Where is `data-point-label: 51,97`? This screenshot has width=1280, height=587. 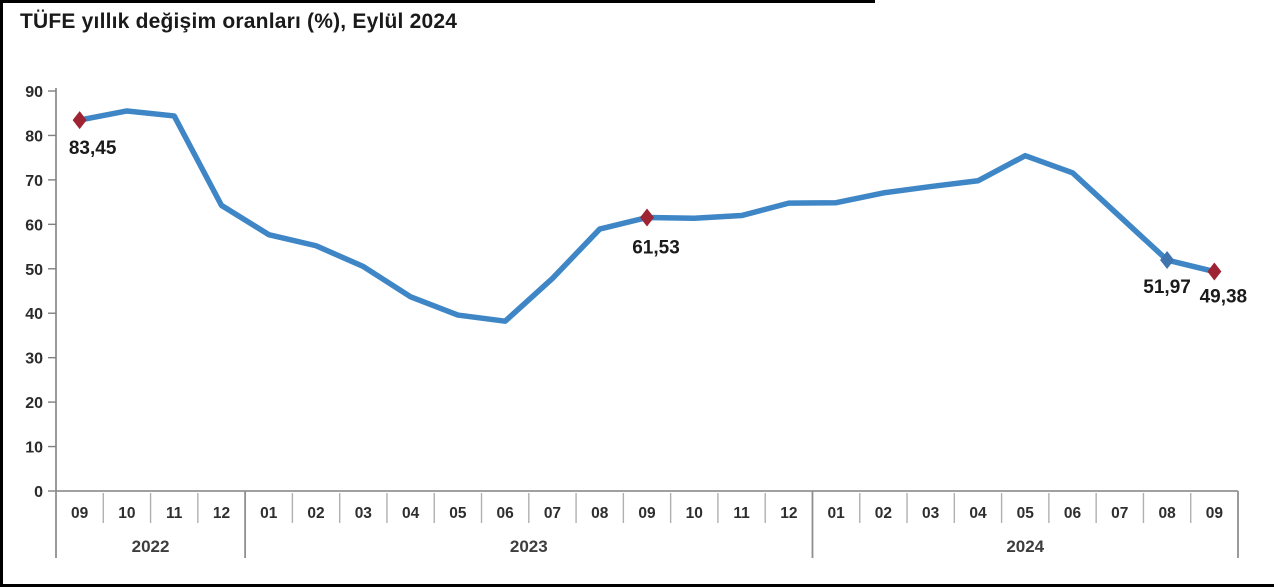 data-point-label: 51,97 is located at coordinates (1167, 287).